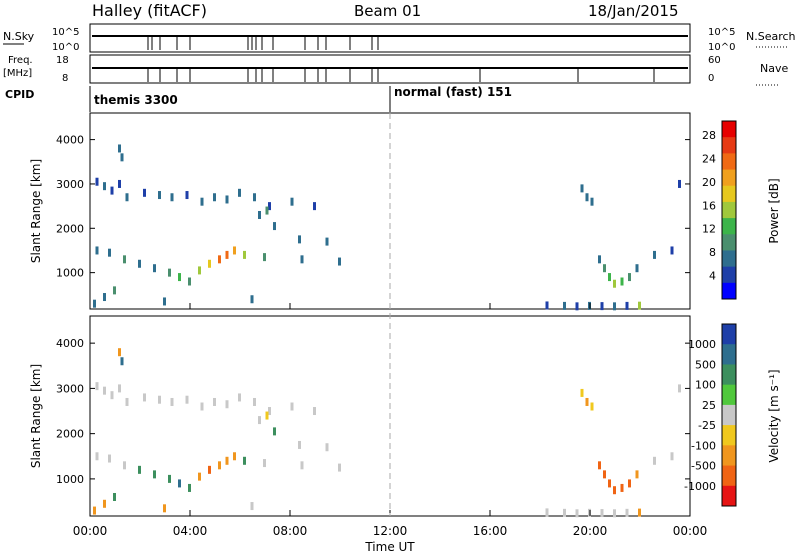 This screenshot has width=800, height=554. I want to click on freq-label: Freq., so click(20, 60).